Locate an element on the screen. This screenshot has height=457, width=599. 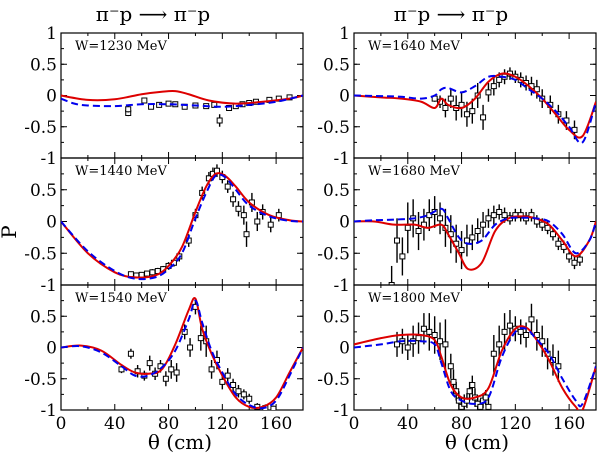
x-axis-title-left: θ (cm) is located at coordinates (180, 442).